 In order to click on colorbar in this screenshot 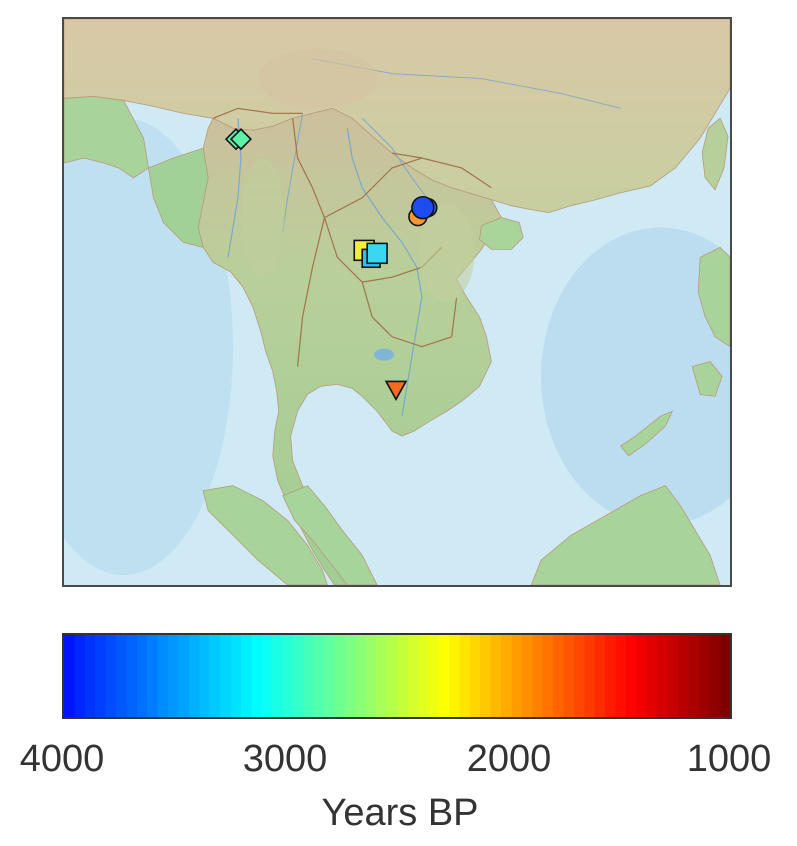, I will do `click(397, 676)`.